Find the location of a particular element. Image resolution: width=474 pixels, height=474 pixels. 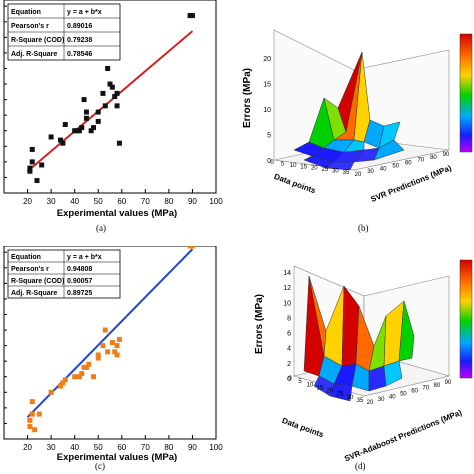

z-tick-label: 4 is located at coordinates (289, 349).